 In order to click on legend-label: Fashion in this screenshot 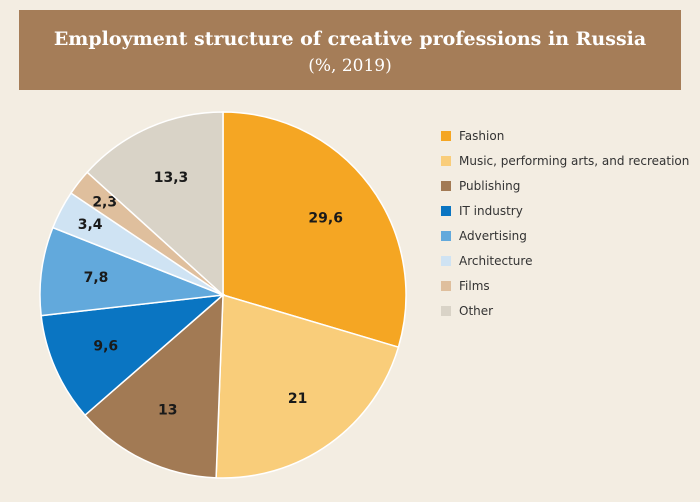, I will do `click(482, 135)`.